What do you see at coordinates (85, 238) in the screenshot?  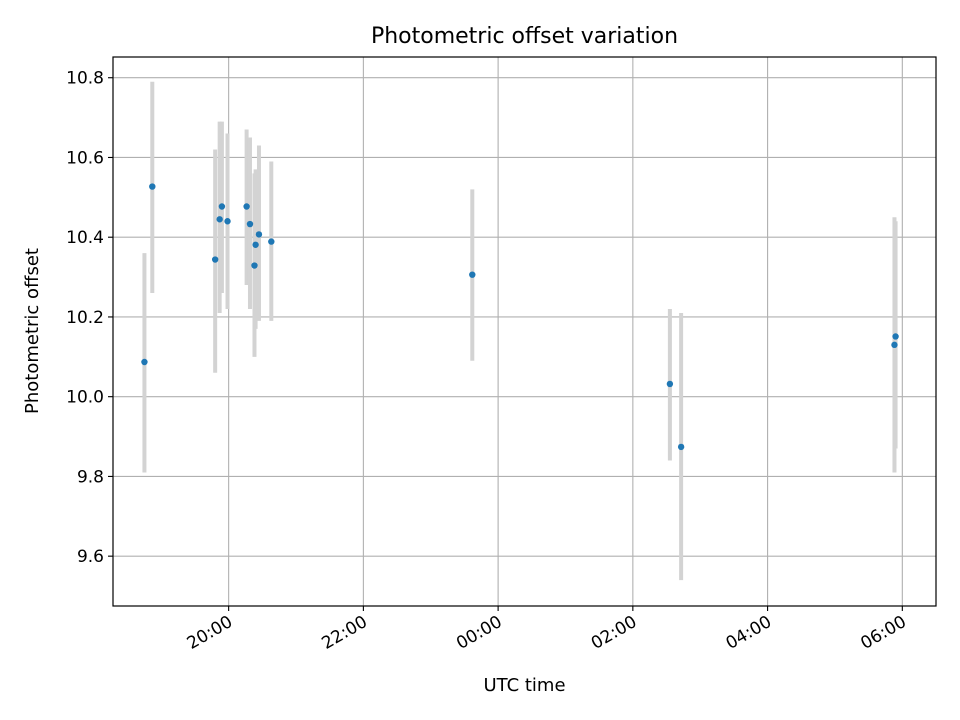 I see `y-tick-label: 10.4` at bounding box center [85, 238].